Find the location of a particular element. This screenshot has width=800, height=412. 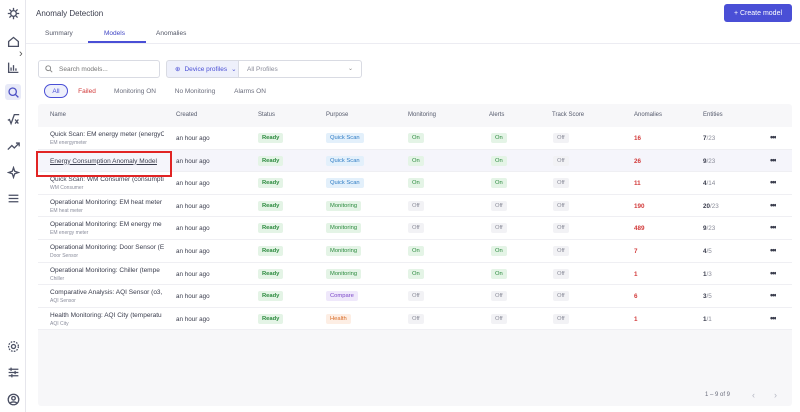

gear-icon is located at coordinates (13, 346).